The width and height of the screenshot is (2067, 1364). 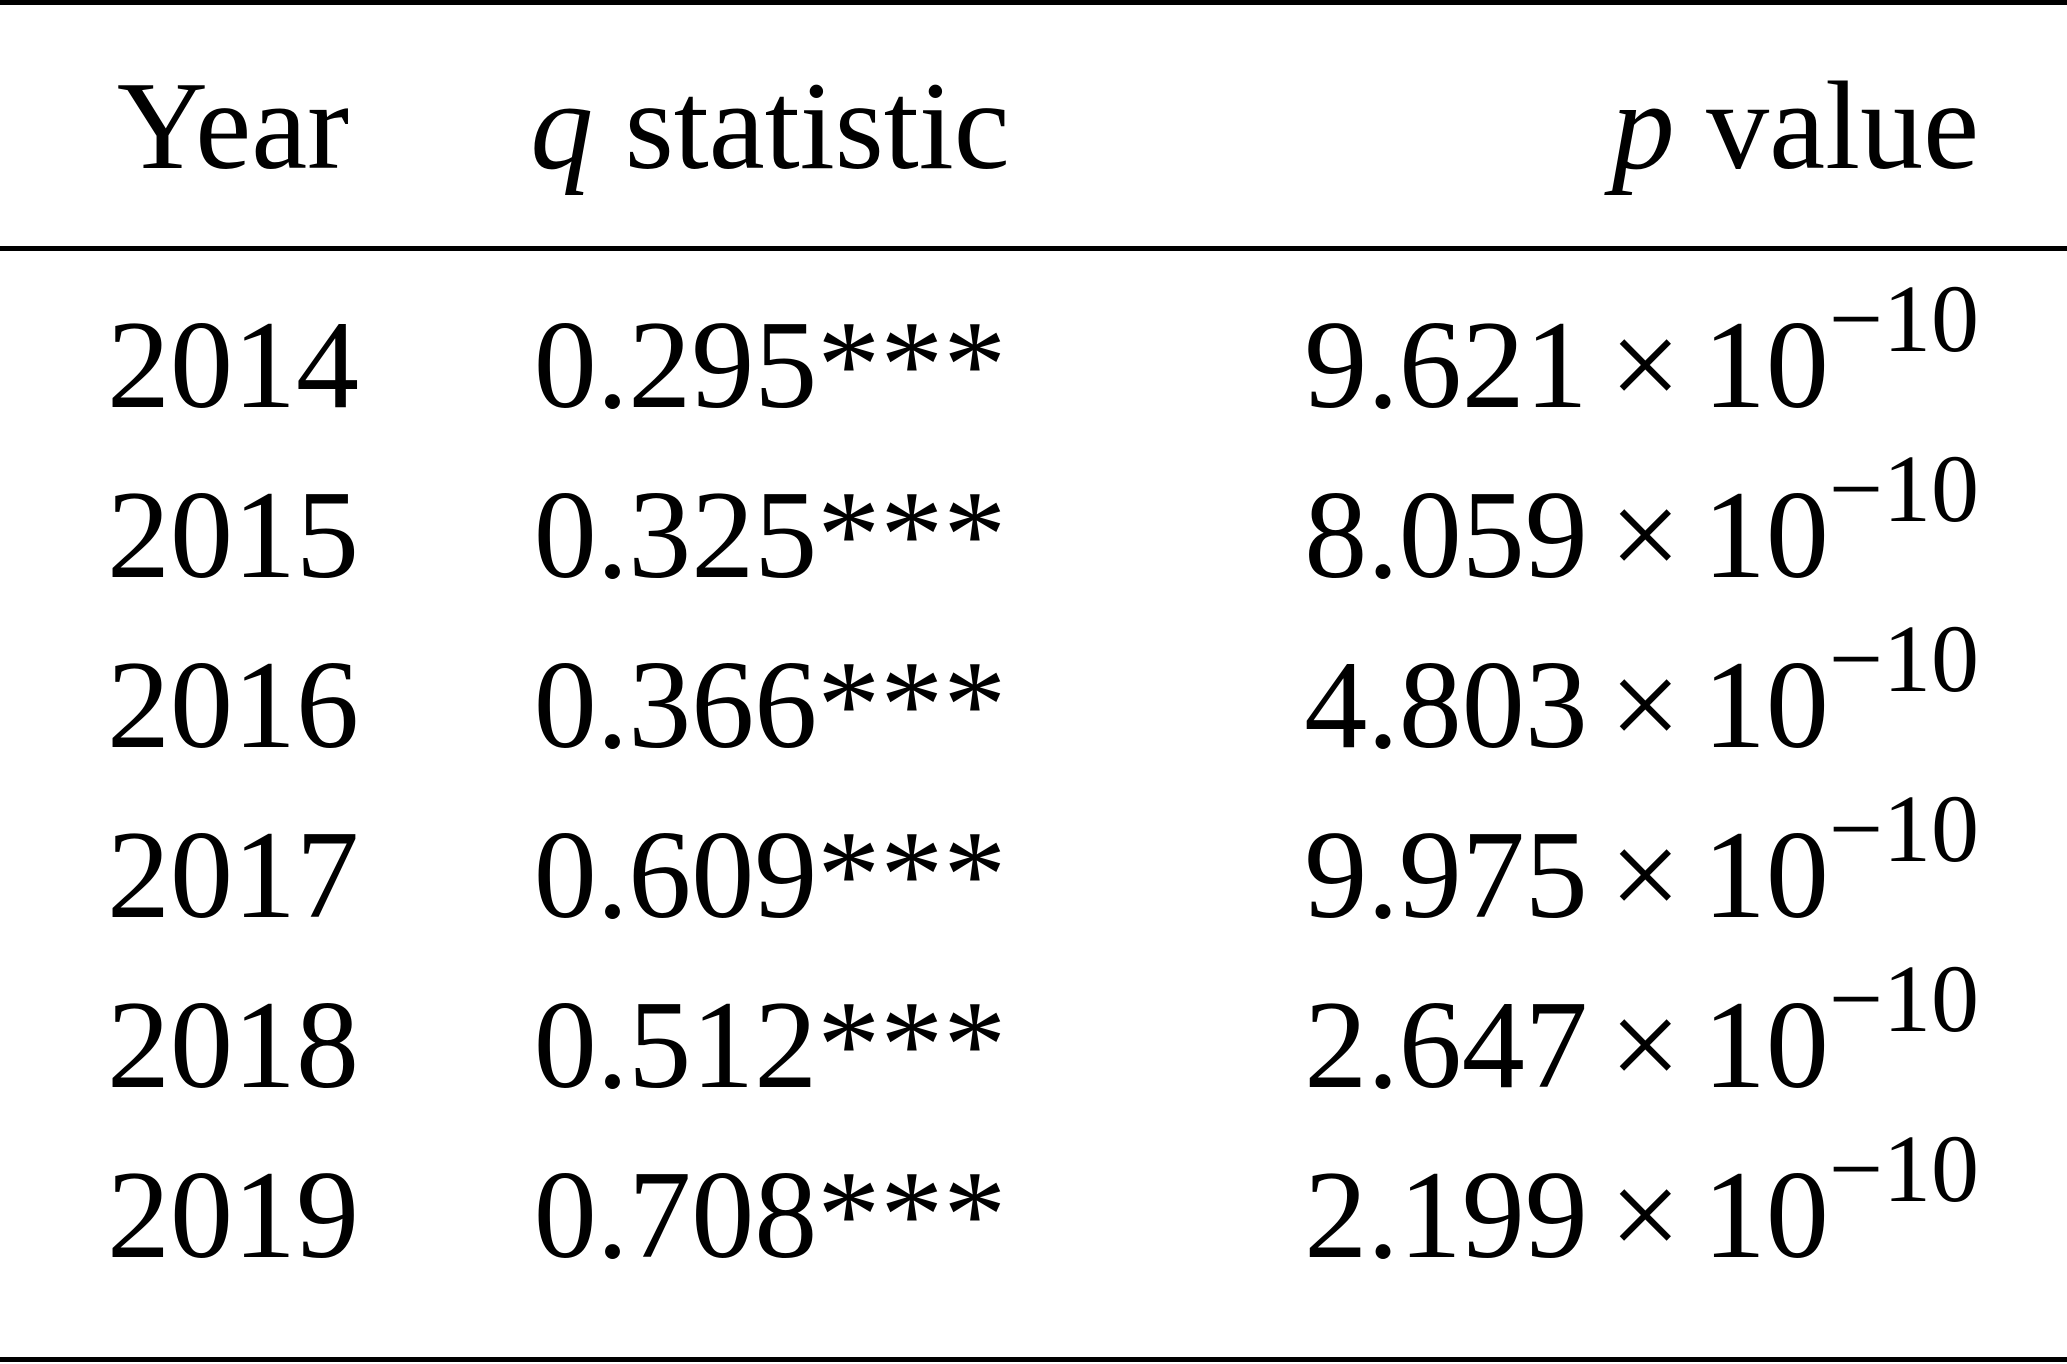 I want to click on cell-q-statistic: 0.325***, so click(x=770, y=535).